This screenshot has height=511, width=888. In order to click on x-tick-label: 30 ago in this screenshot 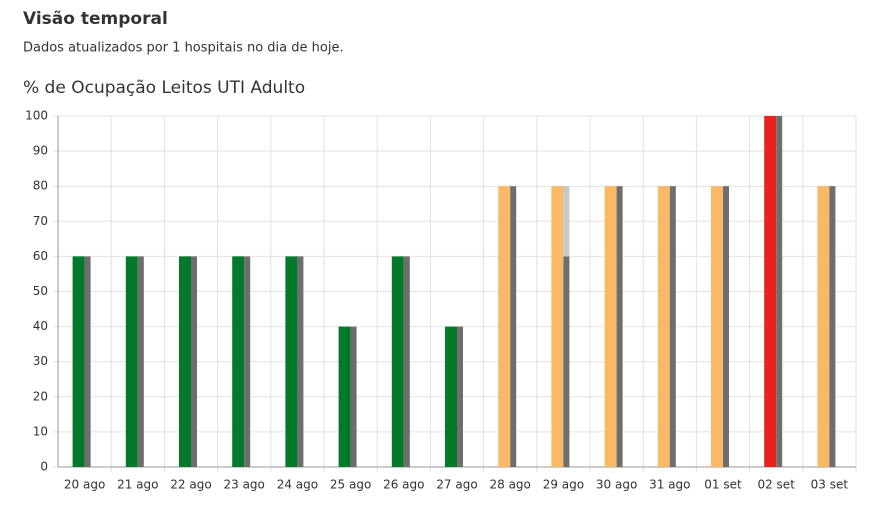, I will do `click(616, 485)`.